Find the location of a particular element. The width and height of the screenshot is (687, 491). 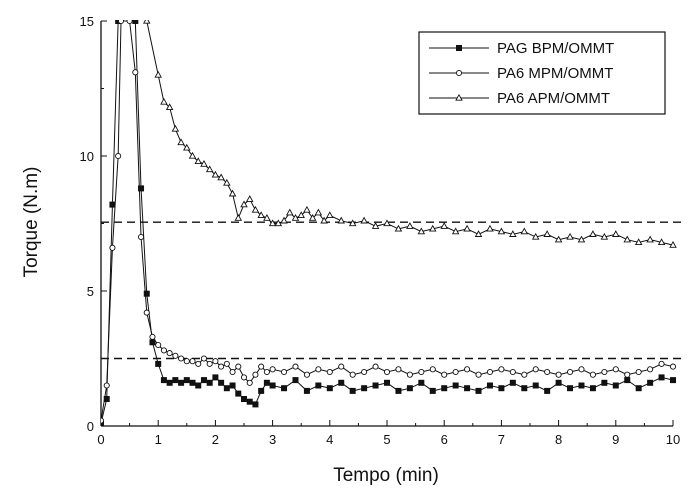

x-tick-label: 3 is located at coordinates (272, 439).